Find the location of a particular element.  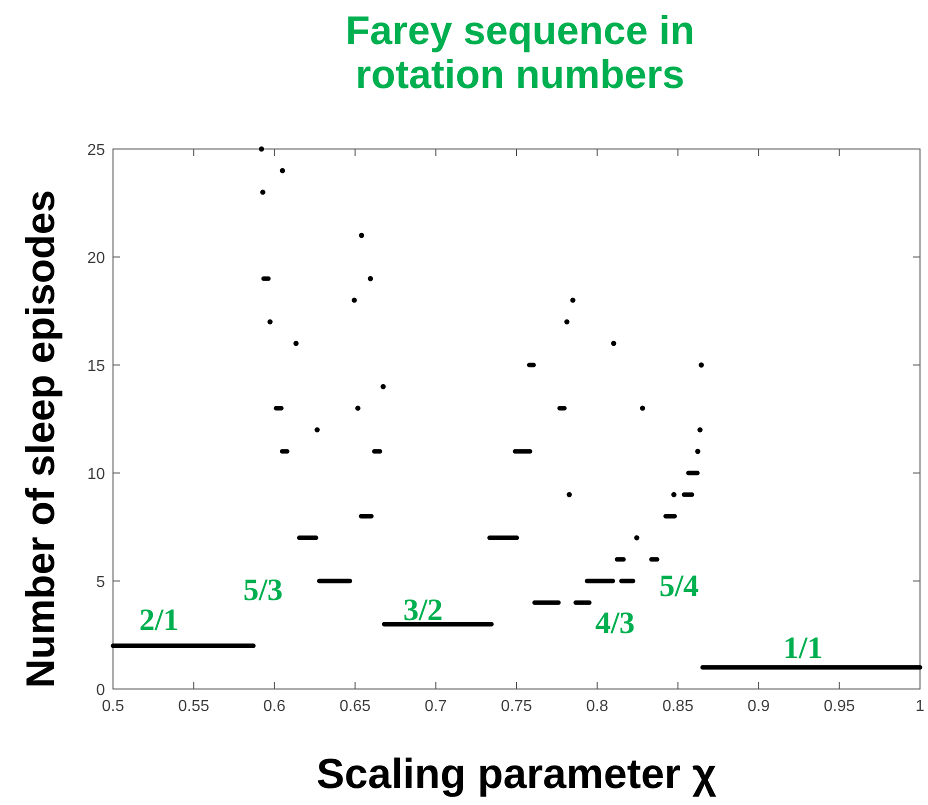

x-tick-label: 0.8 is located at coordinates (597, 706).